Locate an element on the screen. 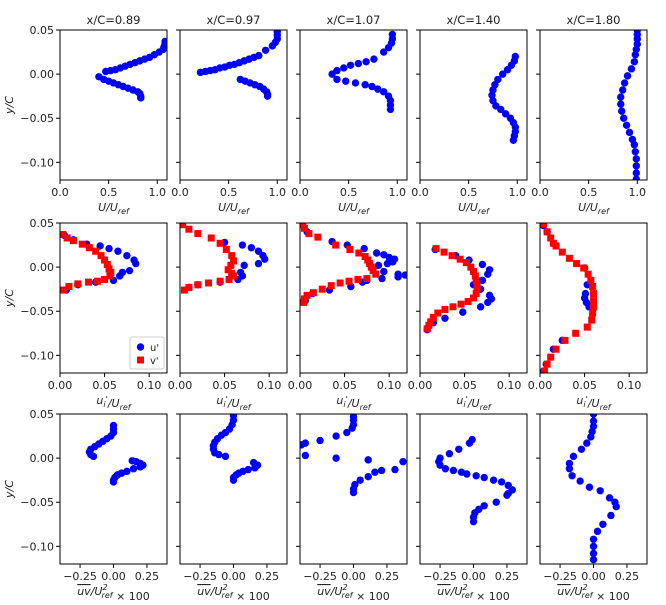 The width and height of the screenshot is (666, 605). x-axis-label: U/Uref is located at coordinates (354, 208).